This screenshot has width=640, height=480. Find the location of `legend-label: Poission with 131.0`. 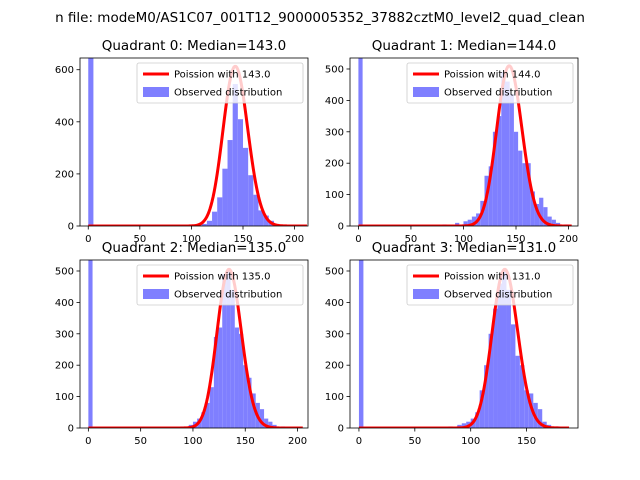

legend-label: Poission with 131.0 is located at coordinates (492, 277).